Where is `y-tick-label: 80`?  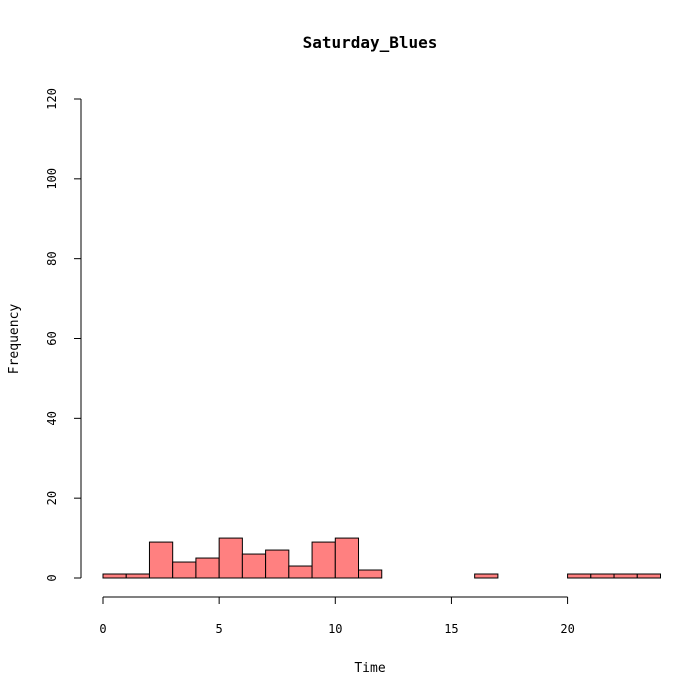
y-tick-label: 80 is located at coordinates (52, 258).